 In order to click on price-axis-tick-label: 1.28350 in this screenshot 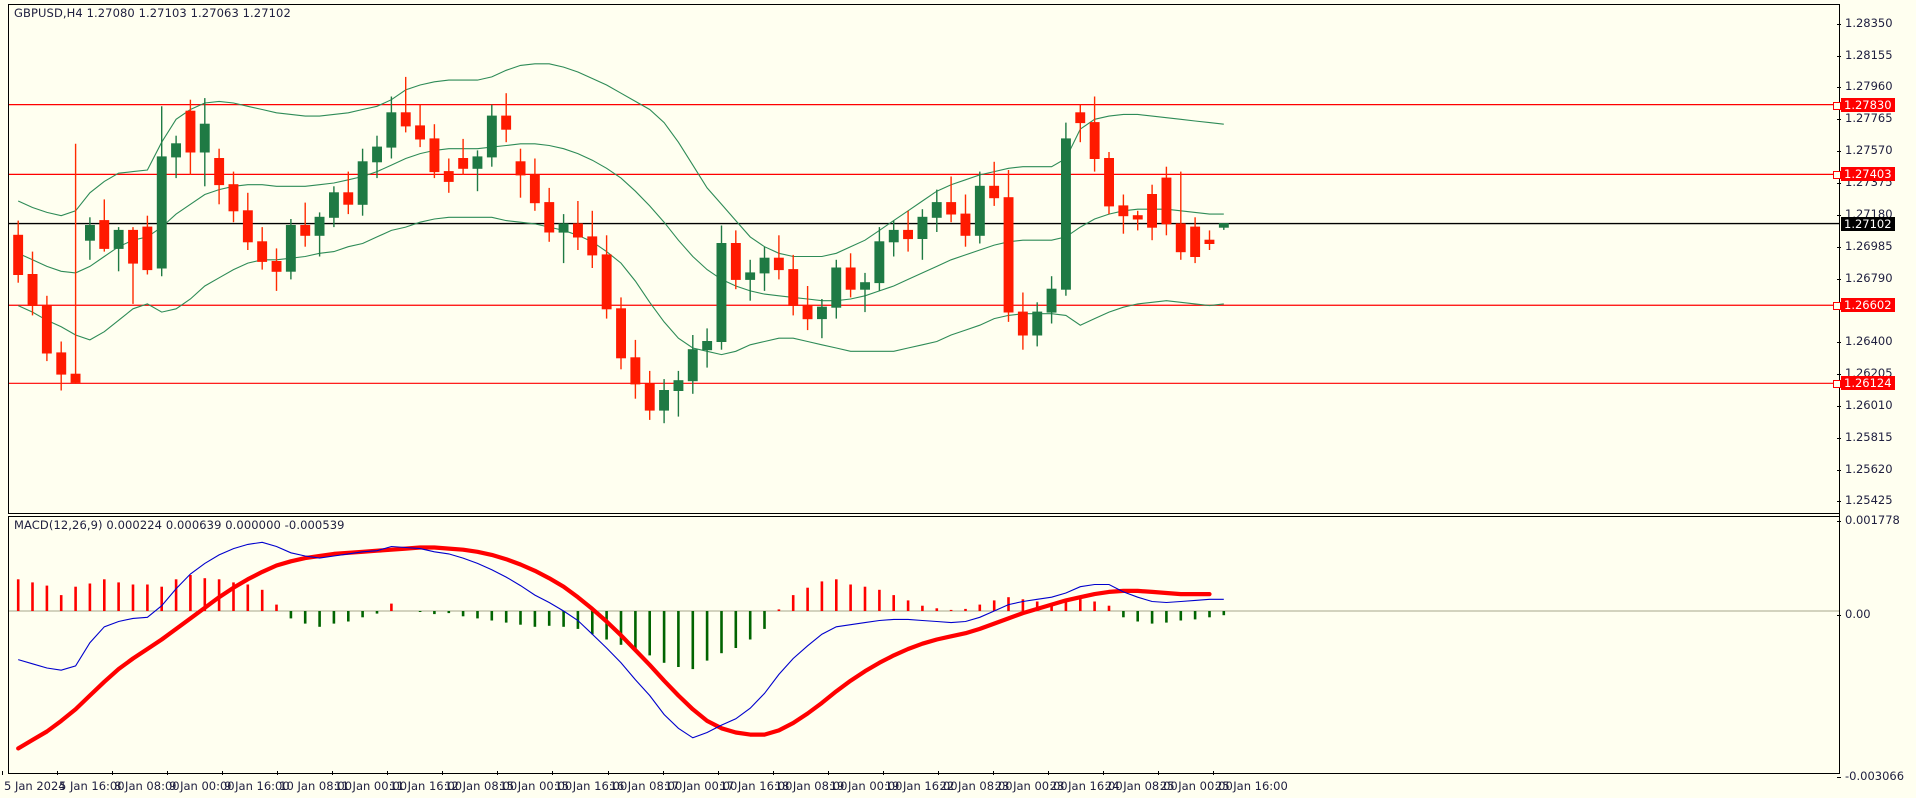, I will do `click(1869, 22)`.